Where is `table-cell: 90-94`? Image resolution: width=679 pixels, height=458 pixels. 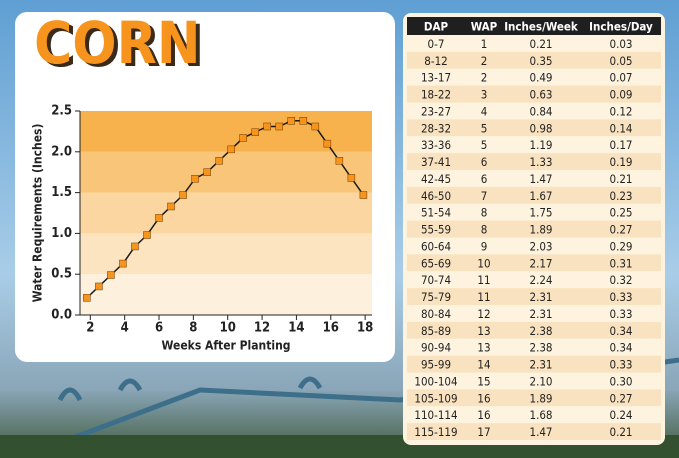 table-cell: 90-94 is located at coordinates (436, 348).